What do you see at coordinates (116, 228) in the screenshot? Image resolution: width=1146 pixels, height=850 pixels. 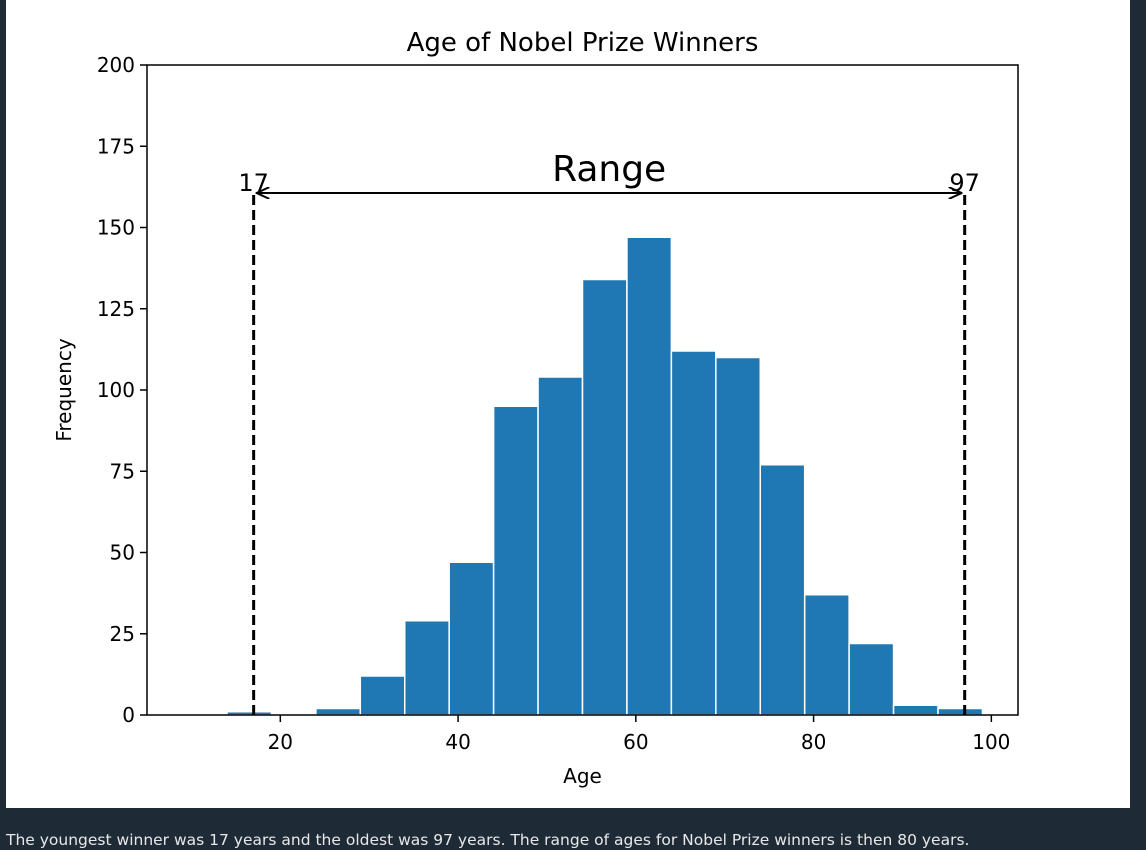 I see `y-tick-label: 150` at bounding box center [116, 228].